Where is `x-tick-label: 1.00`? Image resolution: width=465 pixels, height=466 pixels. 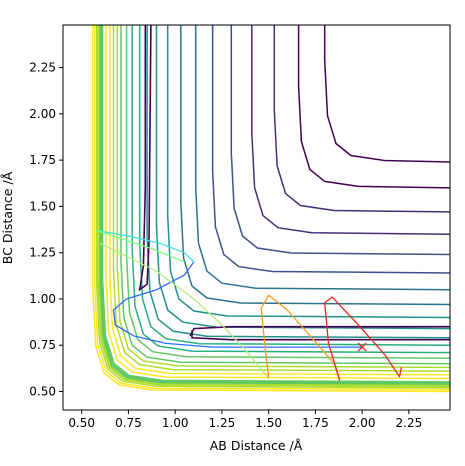
x-tick-label: 1.00 is located at coordinates (175, 423).